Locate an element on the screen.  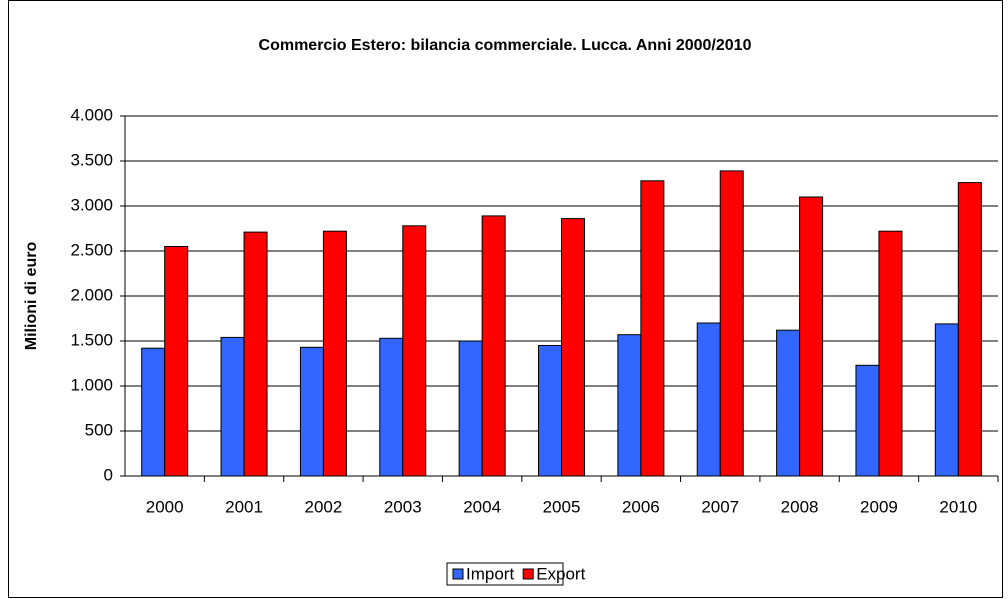
y-tick-label: 2.000 is located at coordinates (91, 294).